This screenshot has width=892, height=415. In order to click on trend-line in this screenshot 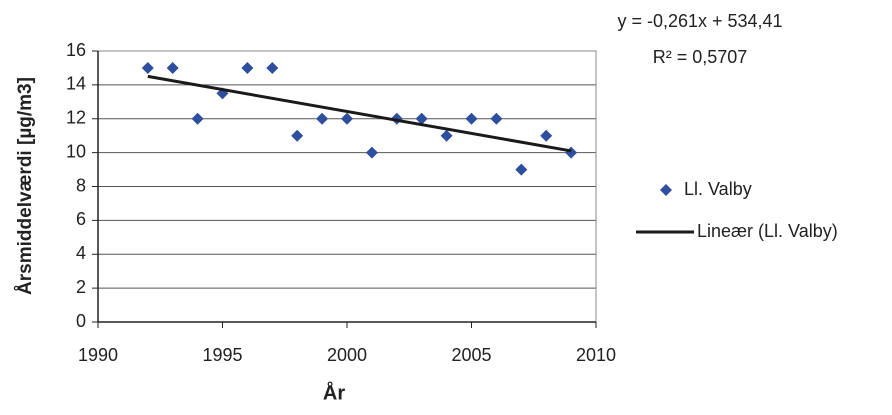, I will do `click(359, 113)`.